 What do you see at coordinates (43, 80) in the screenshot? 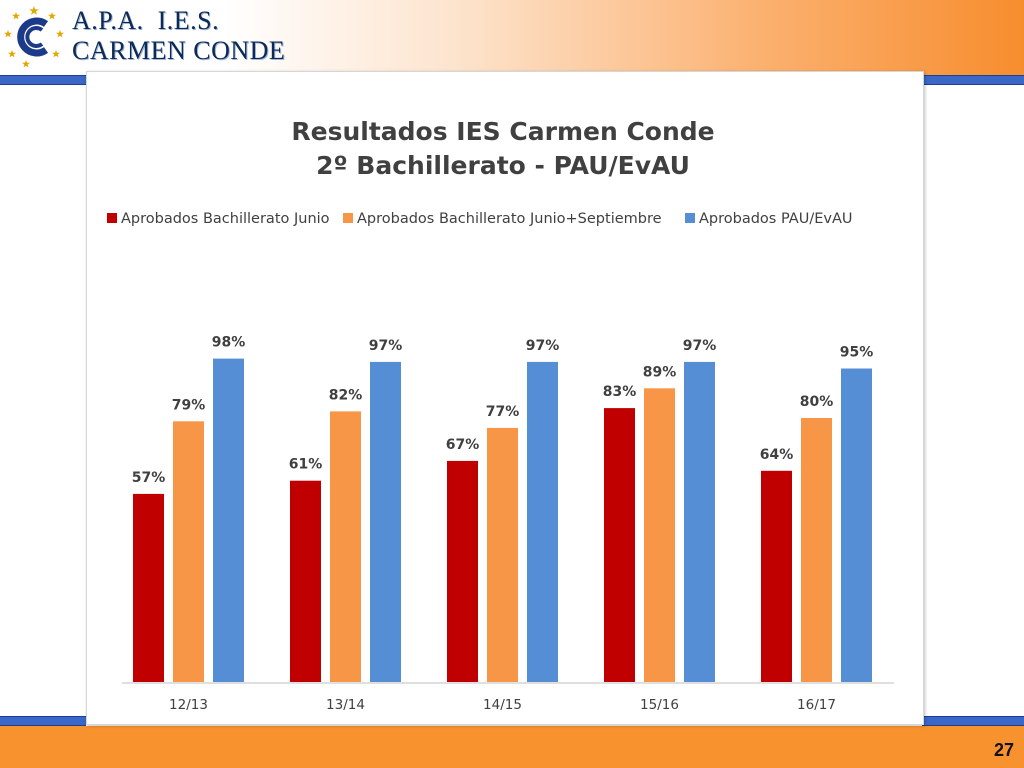
I see `header-stripe-left` at bounding box center [43, 80].